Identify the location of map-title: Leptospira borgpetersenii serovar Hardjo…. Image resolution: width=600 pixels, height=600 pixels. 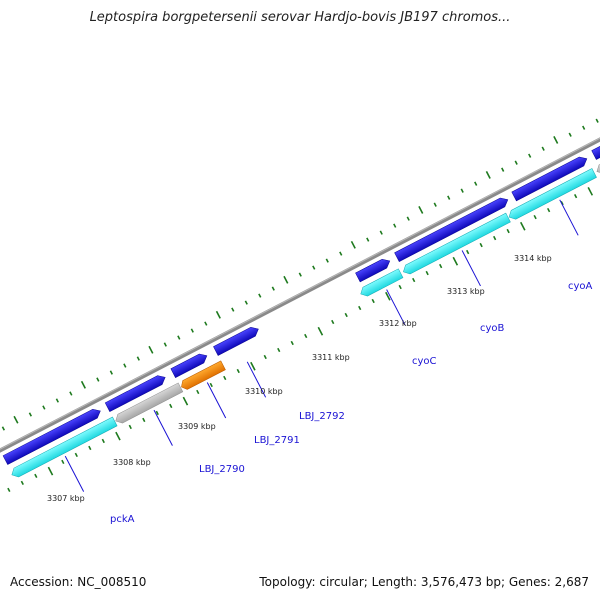
(300, 17).